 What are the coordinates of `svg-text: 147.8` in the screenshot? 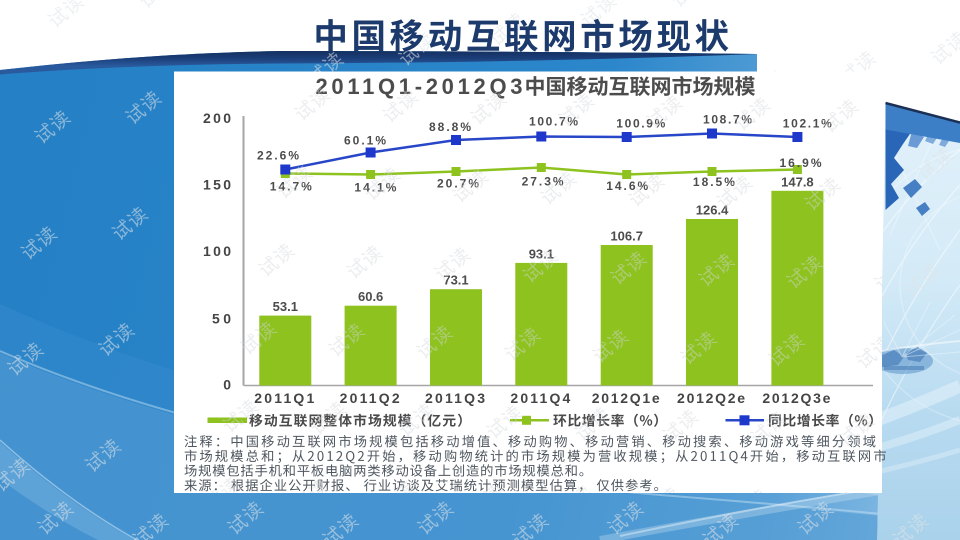 It's located at (797, 181).